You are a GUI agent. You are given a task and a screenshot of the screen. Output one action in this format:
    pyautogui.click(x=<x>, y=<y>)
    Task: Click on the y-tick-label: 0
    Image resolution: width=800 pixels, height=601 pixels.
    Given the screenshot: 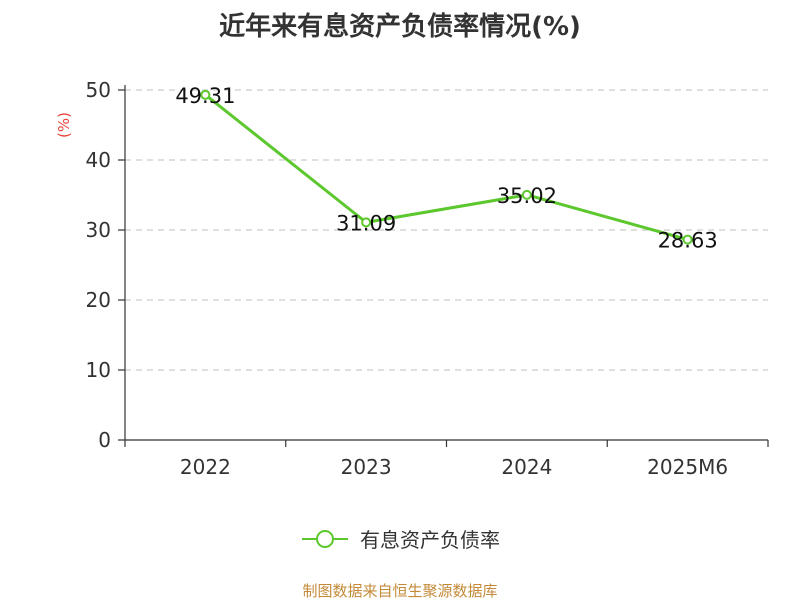 What is the action you would take?
    pyautogui.click(x=104, y=440)
    